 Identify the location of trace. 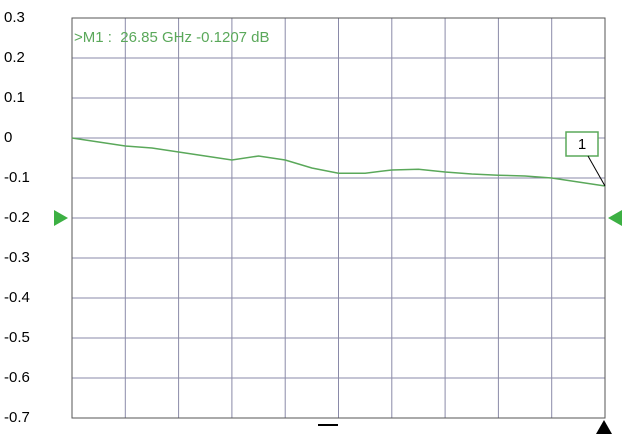
(338, 162).